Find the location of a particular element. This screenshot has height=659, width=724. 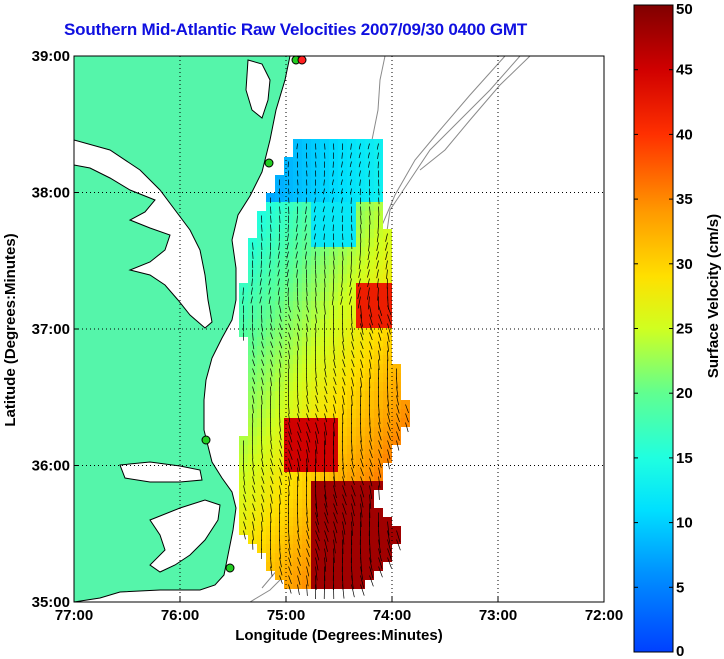

colorbar-tick-label: 30 is located at coordinates (684, 264).